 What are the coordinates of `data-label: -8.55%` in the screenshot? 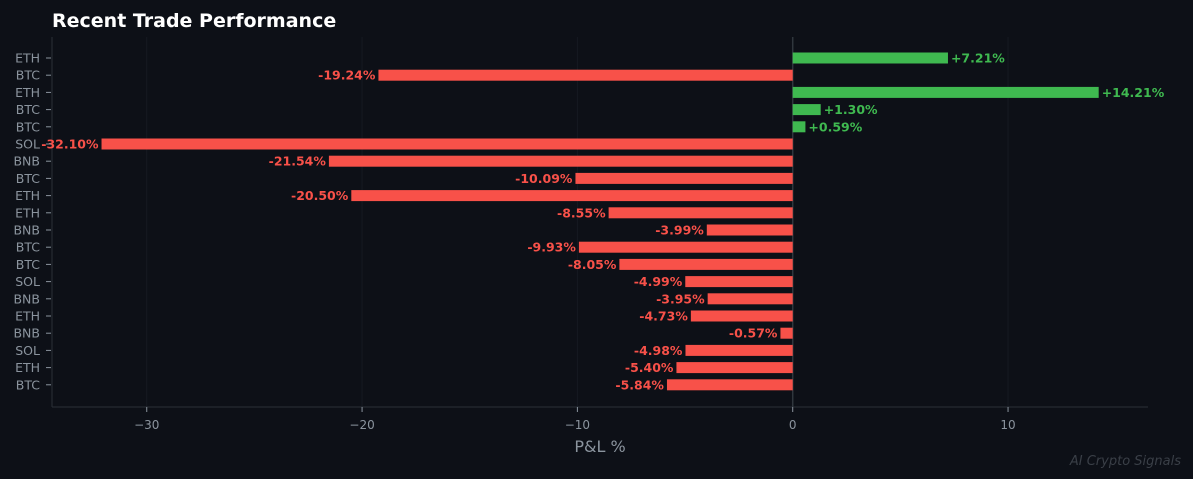 It's located at (581, 212).